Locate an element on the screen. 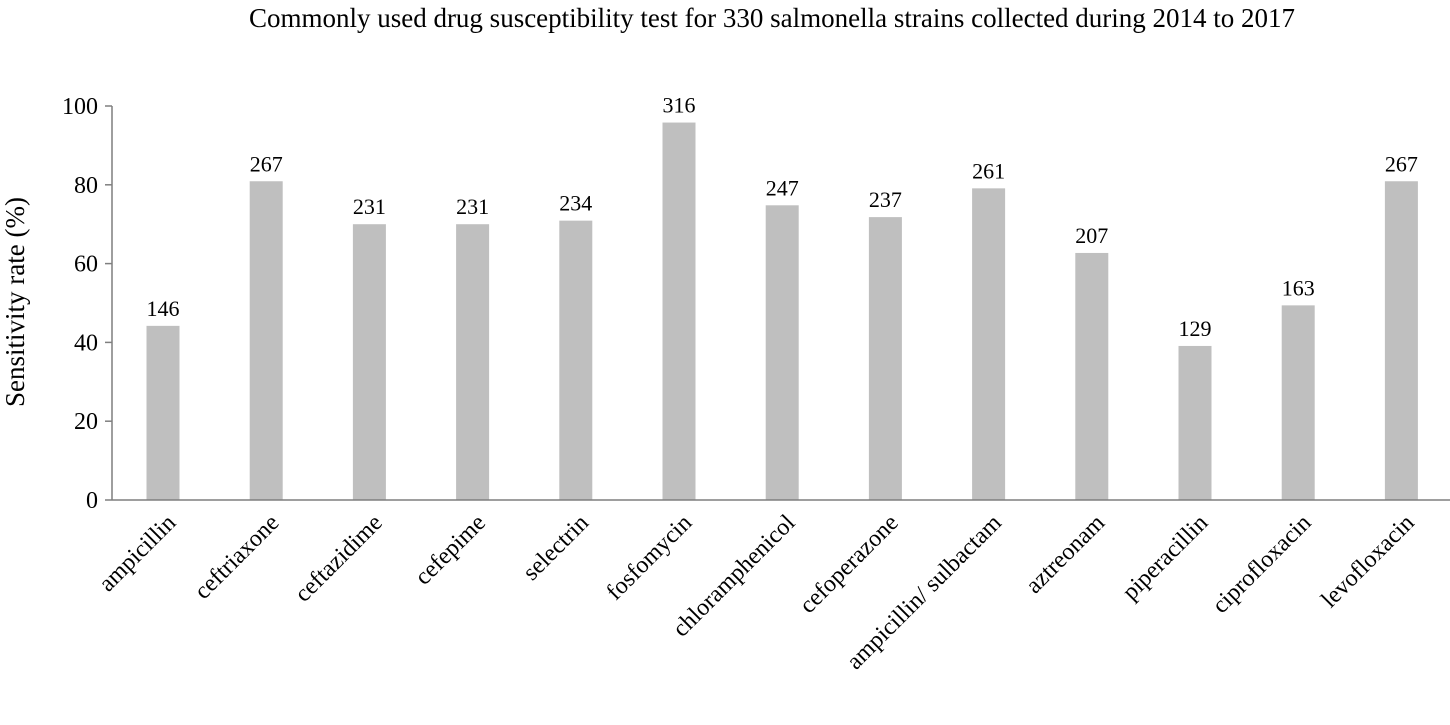  x-tick-label: aztreonam is located at coordinates (1065, 554).